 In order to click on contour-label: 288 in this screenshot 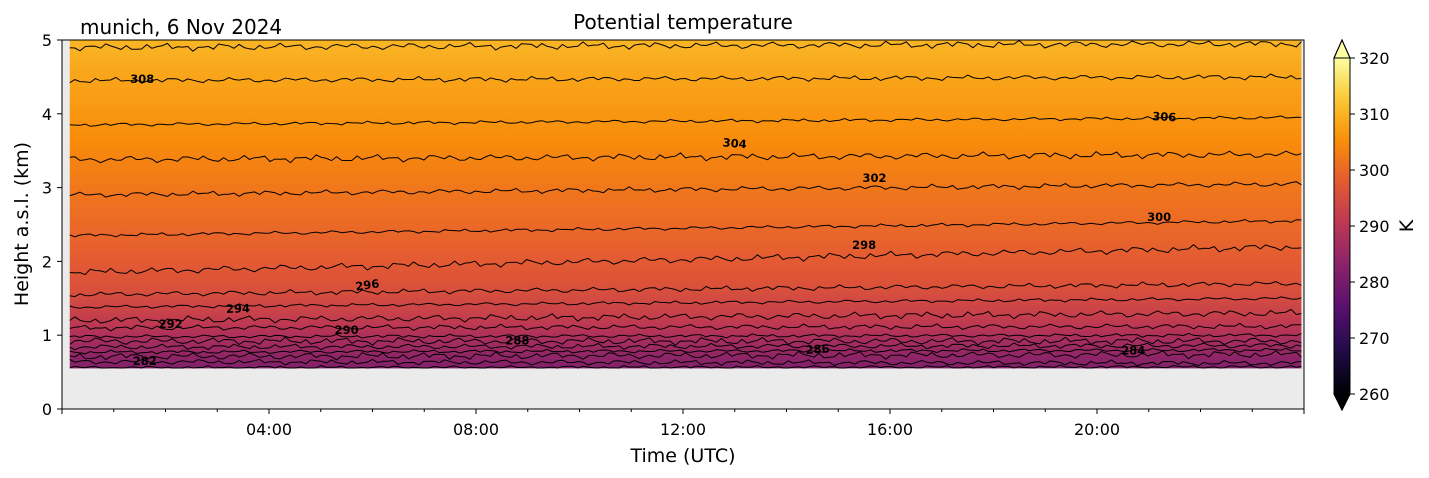, I will do `click(517, 340)`.